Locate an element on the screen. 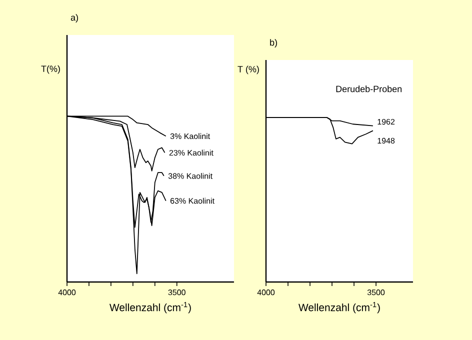  y-axis-title: T (%) is located at coordinates (248, 70).